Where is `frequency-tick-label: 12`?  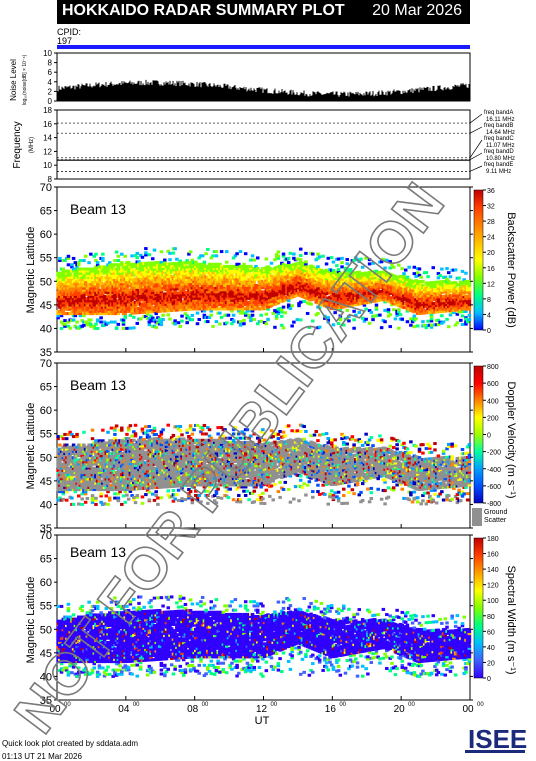 frequency-tick-label: 12 is located at coordinates (47, 151).